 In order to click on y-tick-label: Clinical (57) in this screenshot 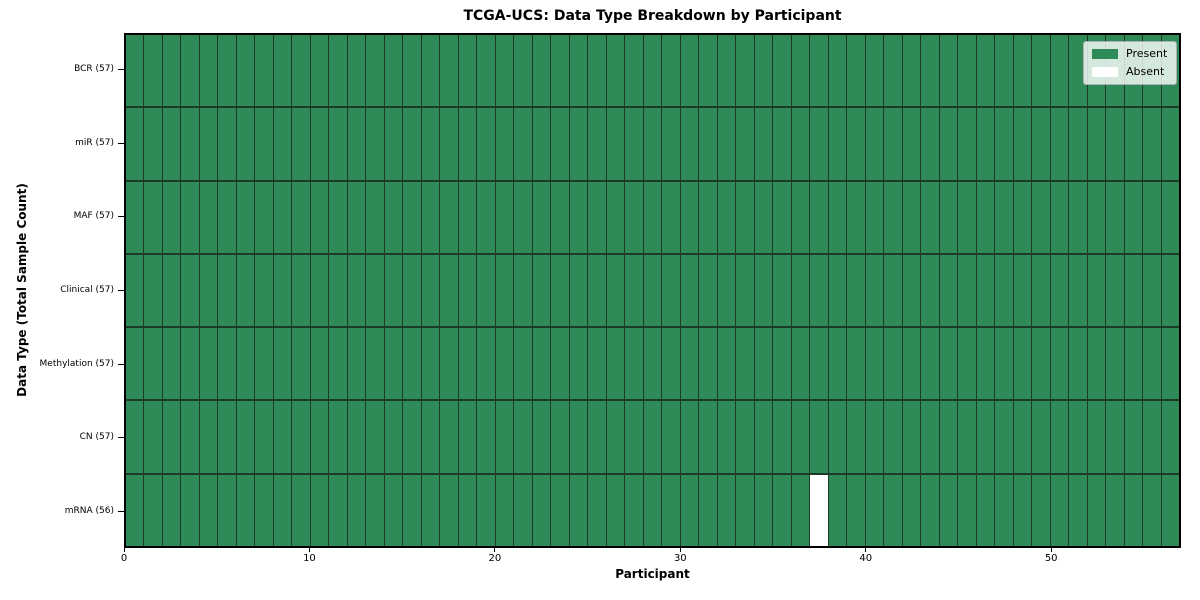, I will do `click(87, 290)`.